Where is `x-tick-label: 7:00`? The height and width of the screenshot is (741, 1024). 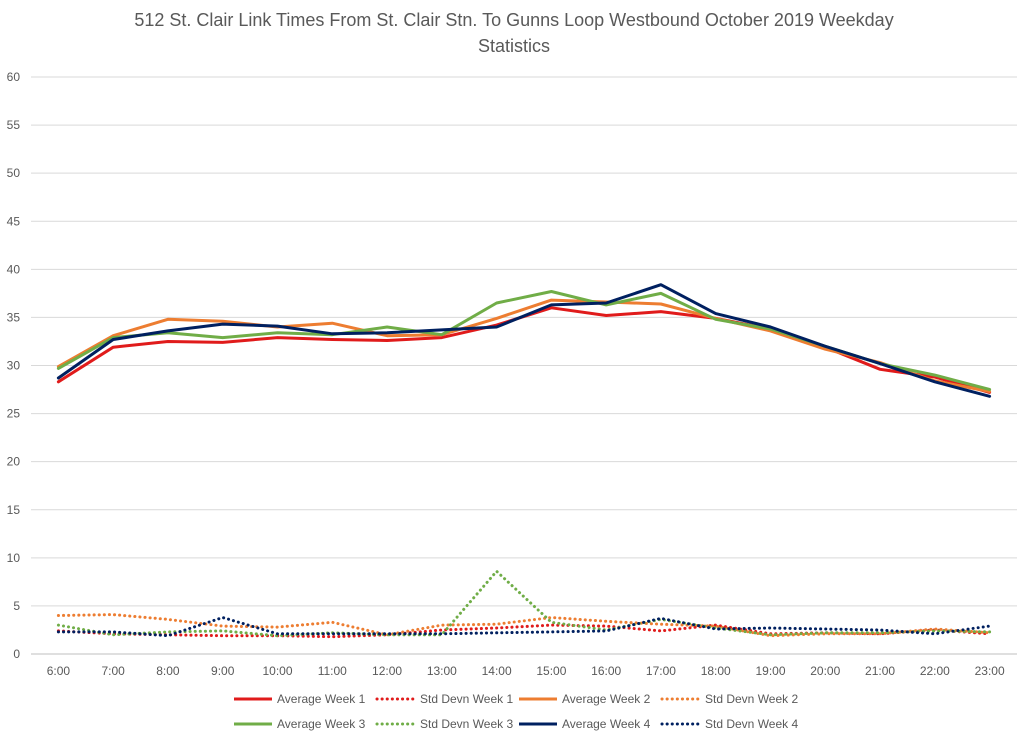 x-tick-label: 7:00 is located at coordinates (113, 671).